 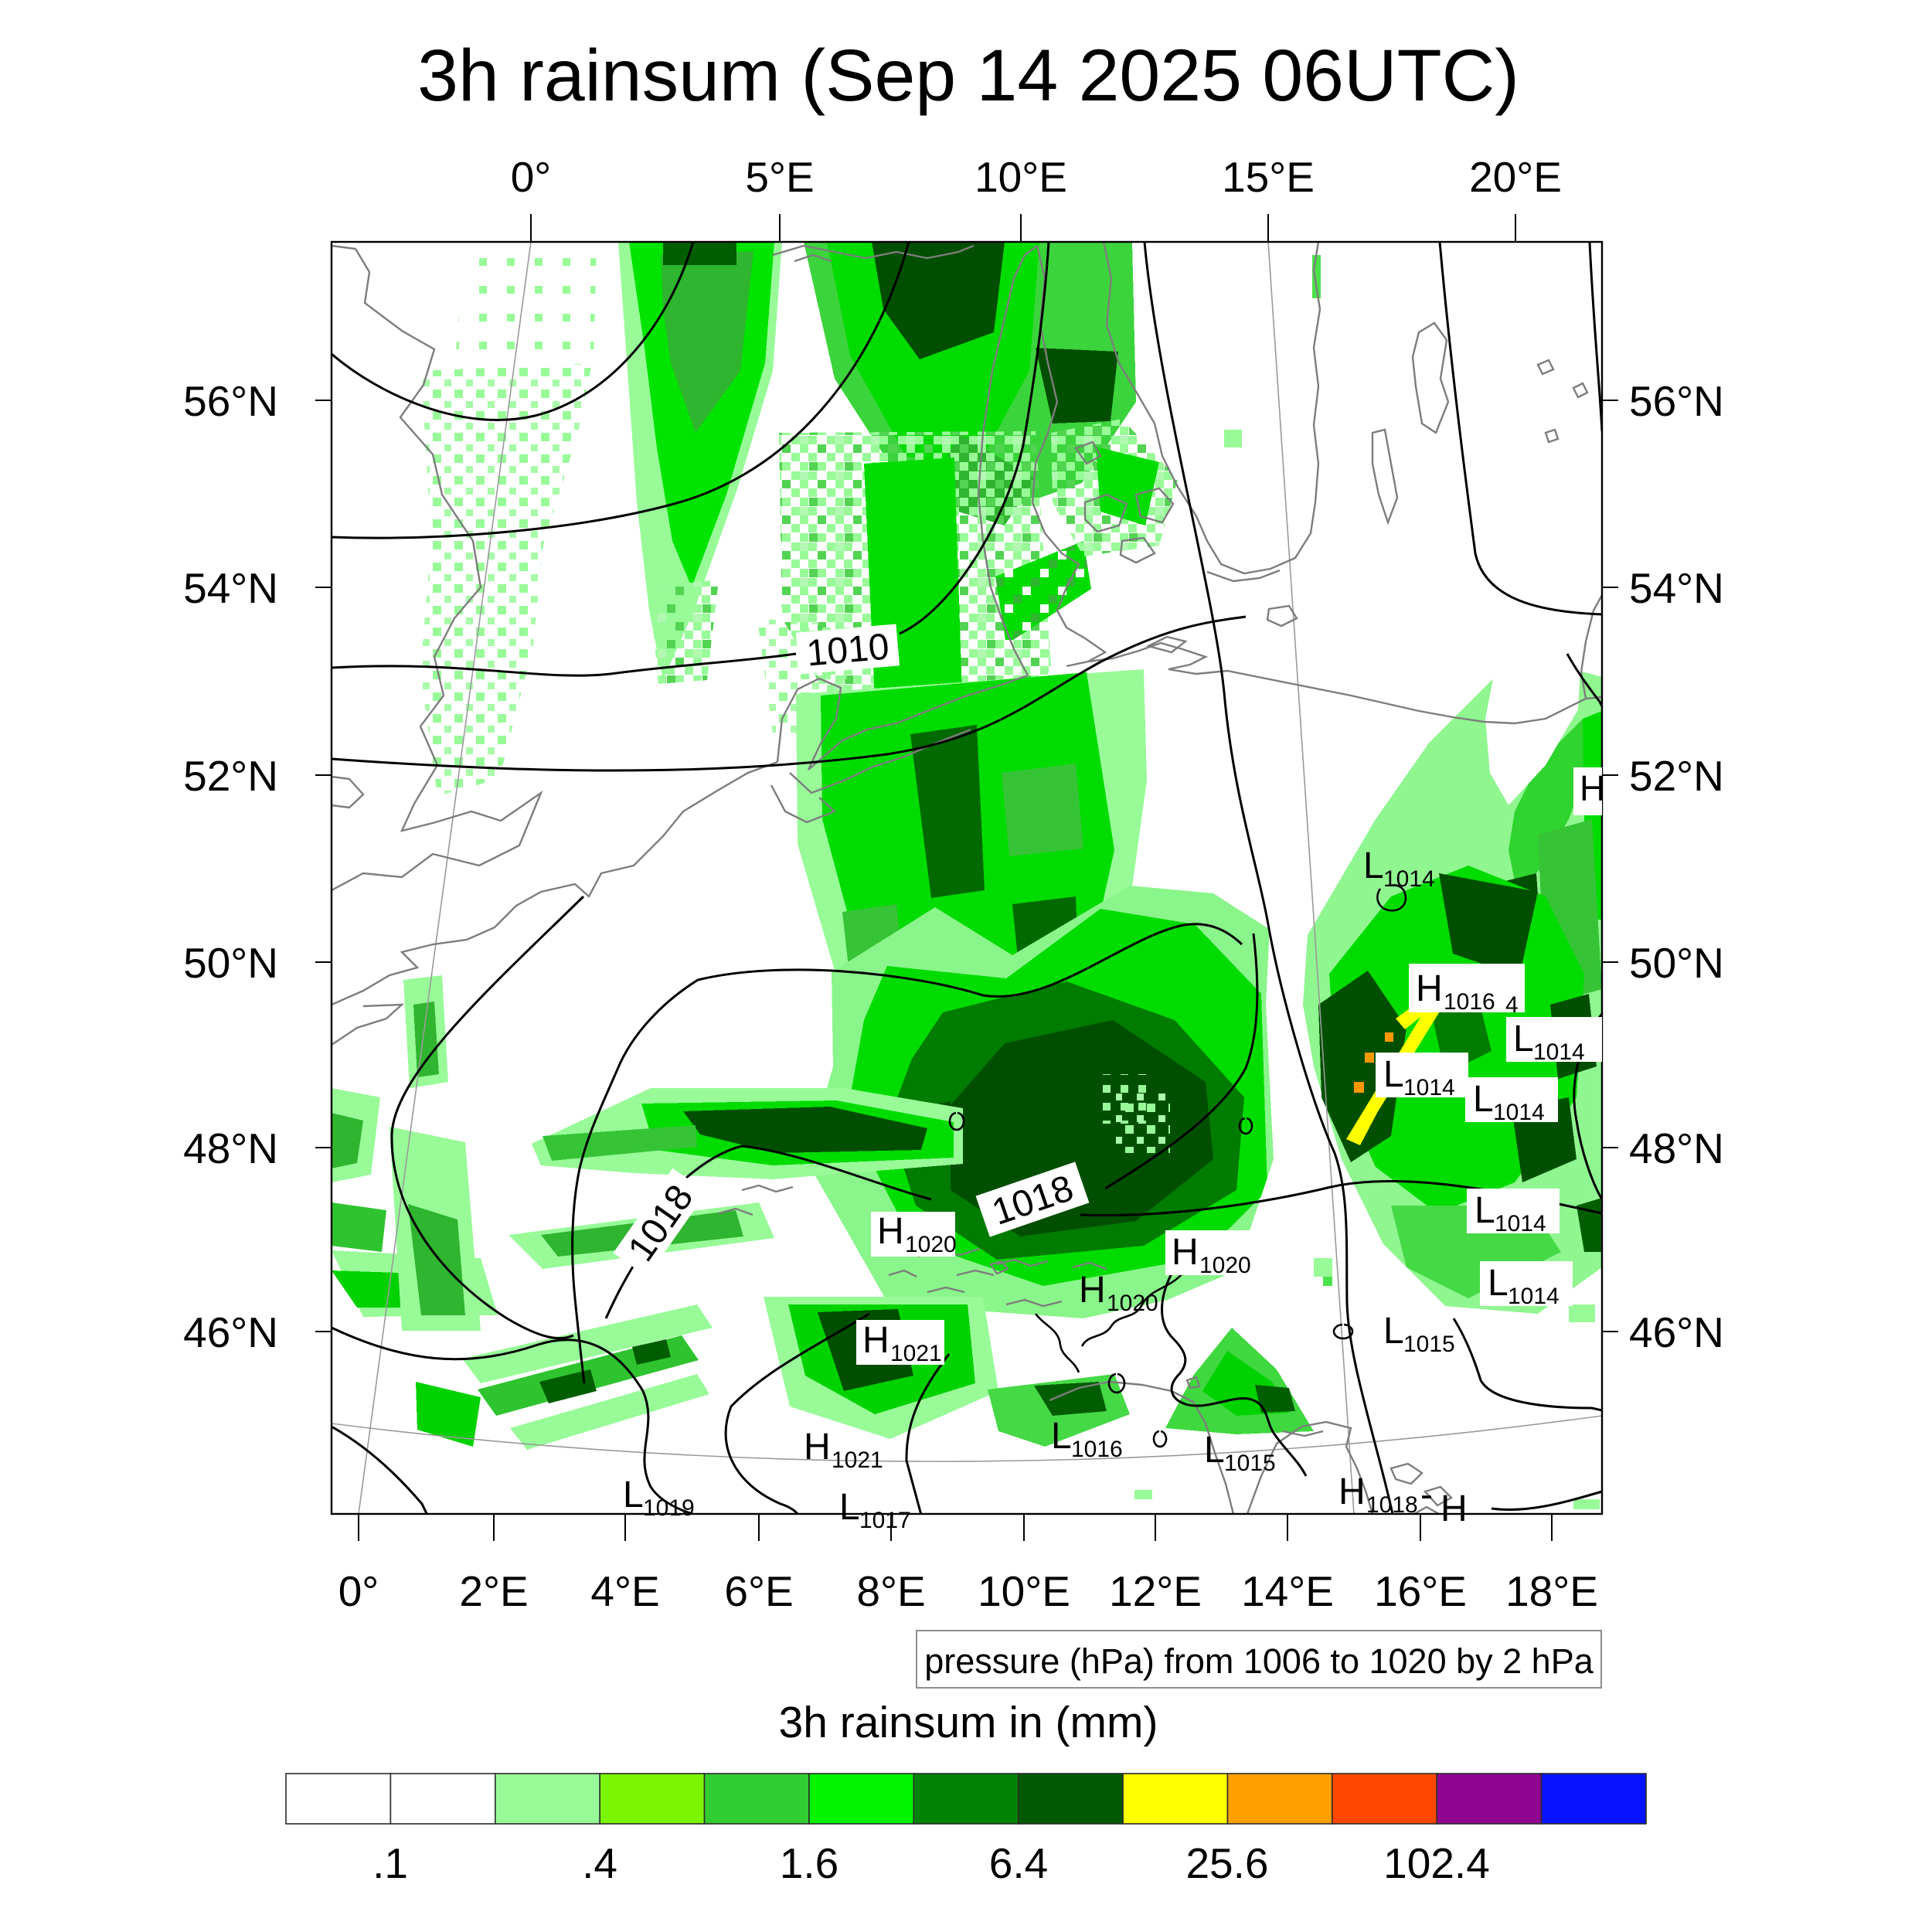 I want to click on svg-text: 1019, so click(x=669, y=1508).